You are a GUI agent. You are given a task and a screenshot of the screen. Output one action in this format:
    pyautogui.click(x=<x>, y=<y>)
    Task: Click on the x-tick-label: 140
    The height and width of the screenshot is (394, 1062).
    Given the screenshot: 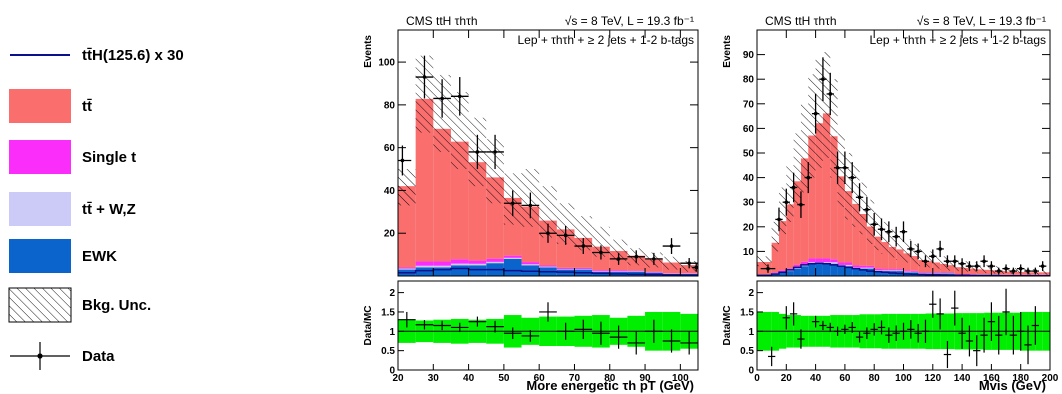 What is the action you would take?
    pyautogui.click(x=962, y=378)
    